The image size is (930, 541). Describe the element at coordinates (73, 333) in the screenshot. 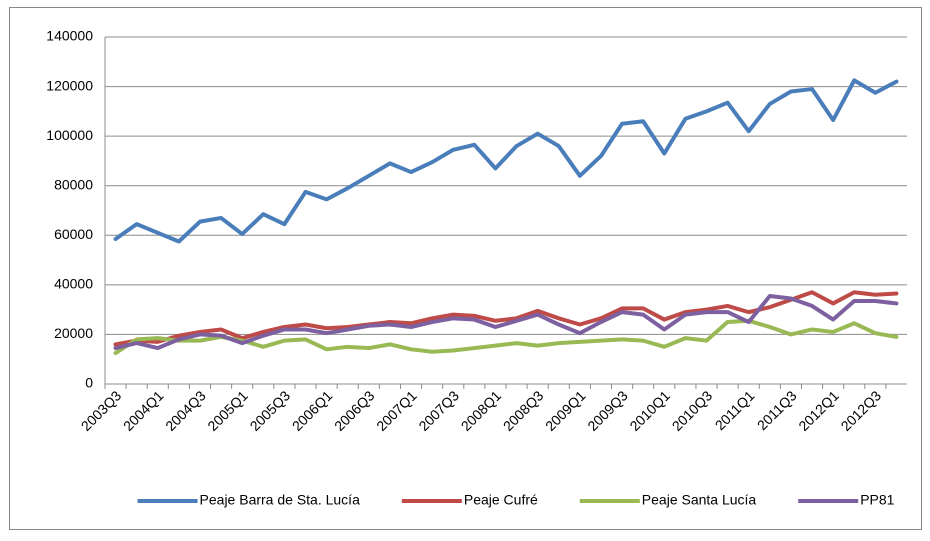

I see `y-tick-label: 20000` at that location.